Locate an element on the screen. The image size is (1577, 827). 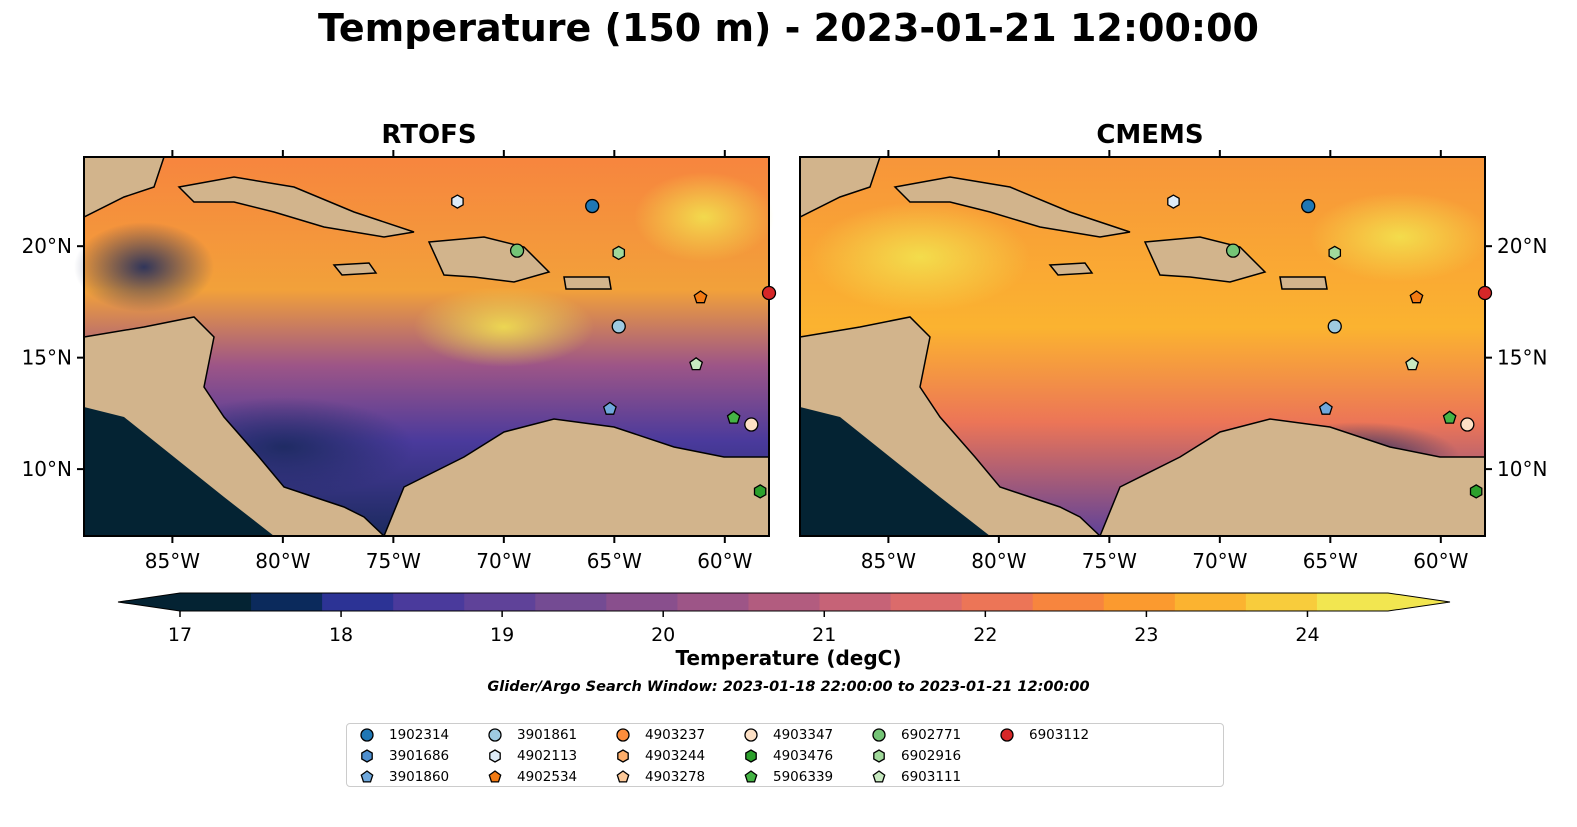
panel-title-rtofs: RTOFS is located at coordinates (429, 135).